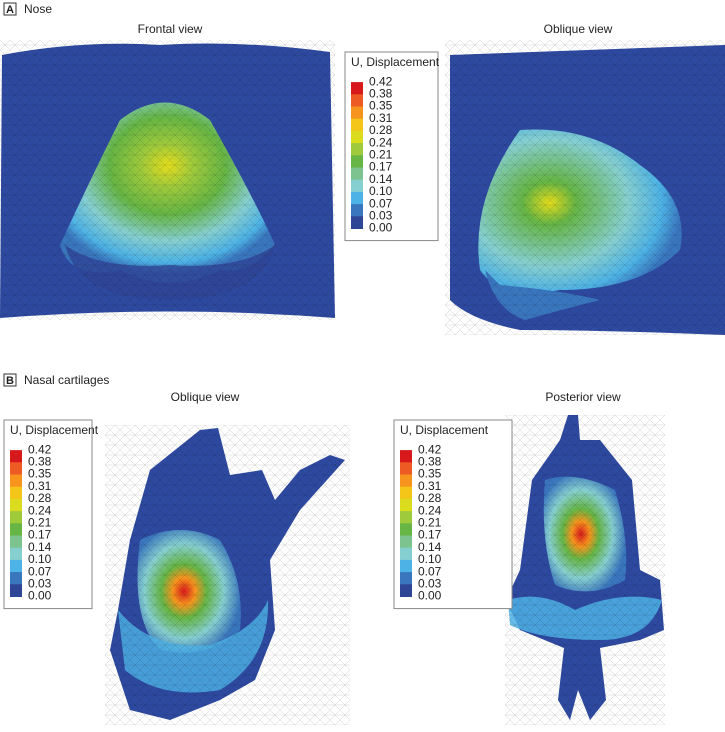  Describe the element at coordinates (583, 397) in the screenshot. I see `view-title: Posterior view` at that location.